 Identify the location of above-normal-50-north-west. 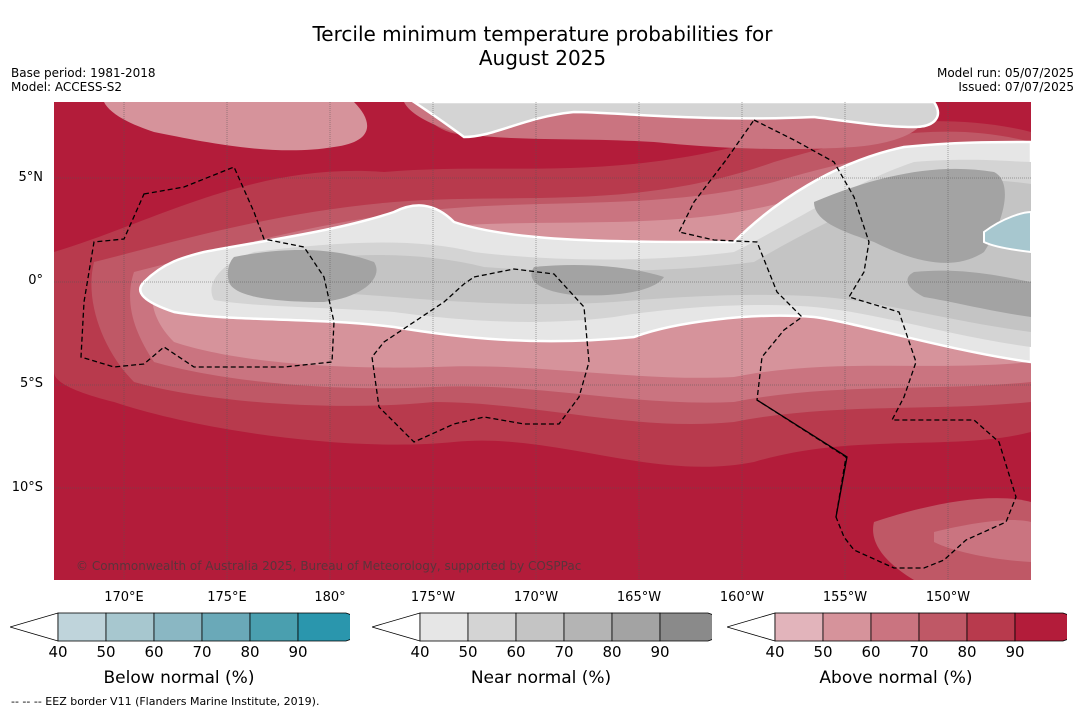
(236, 126).